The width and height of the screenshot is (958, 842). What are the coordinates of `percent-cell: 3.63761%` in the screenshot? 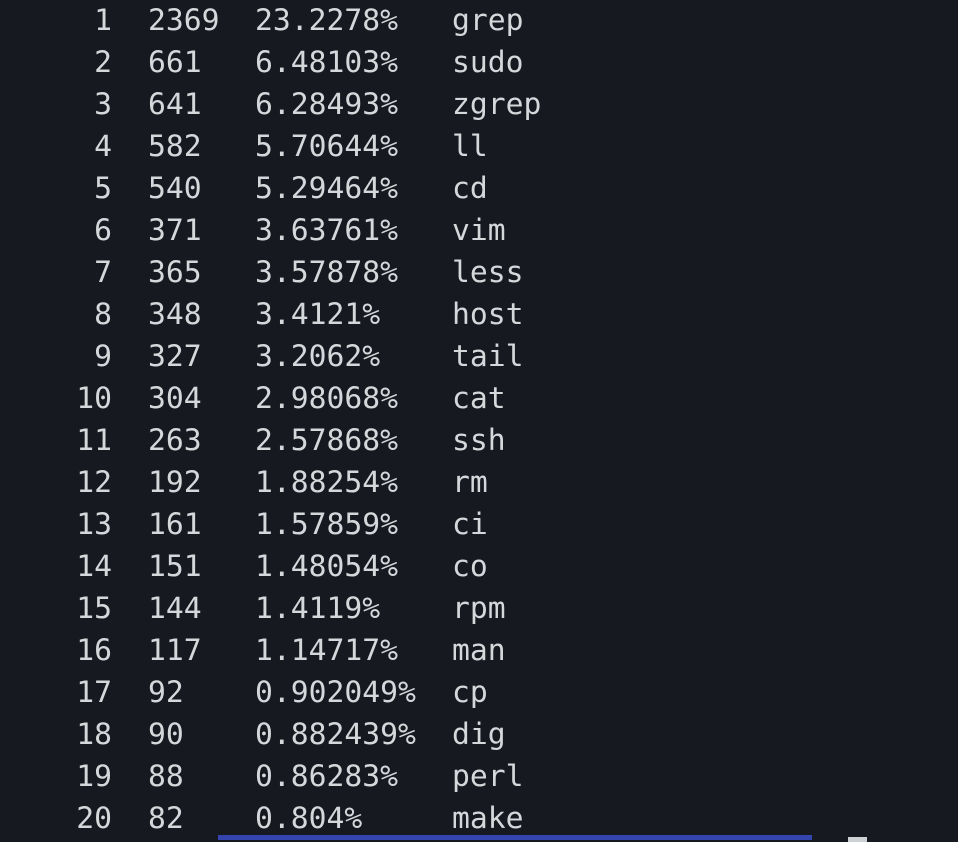 It's located at (326, 230).